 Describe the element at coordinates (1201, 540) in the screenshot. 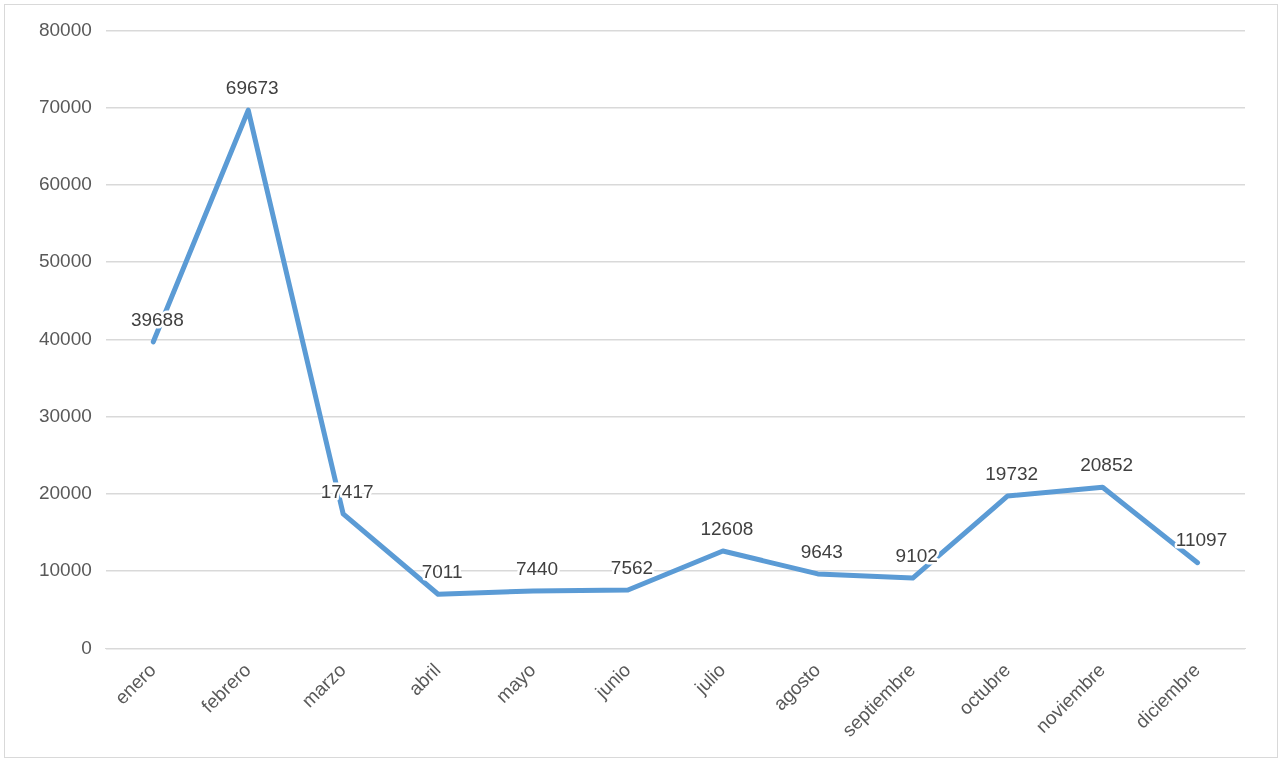

I see `data-label: 11097` at that location.